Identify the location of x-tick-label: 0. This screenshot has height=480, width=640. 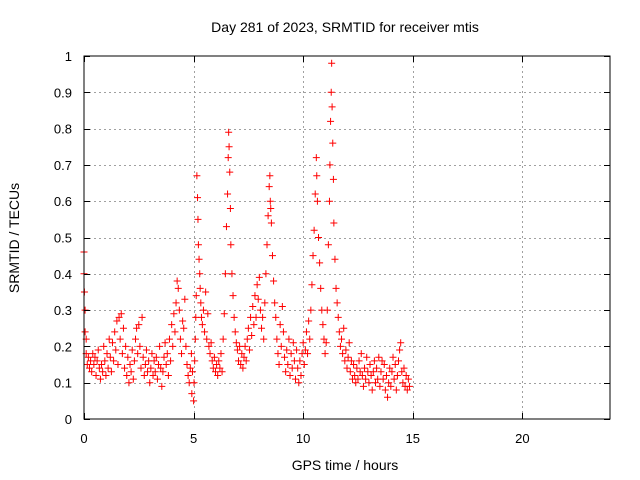
(83, 438).